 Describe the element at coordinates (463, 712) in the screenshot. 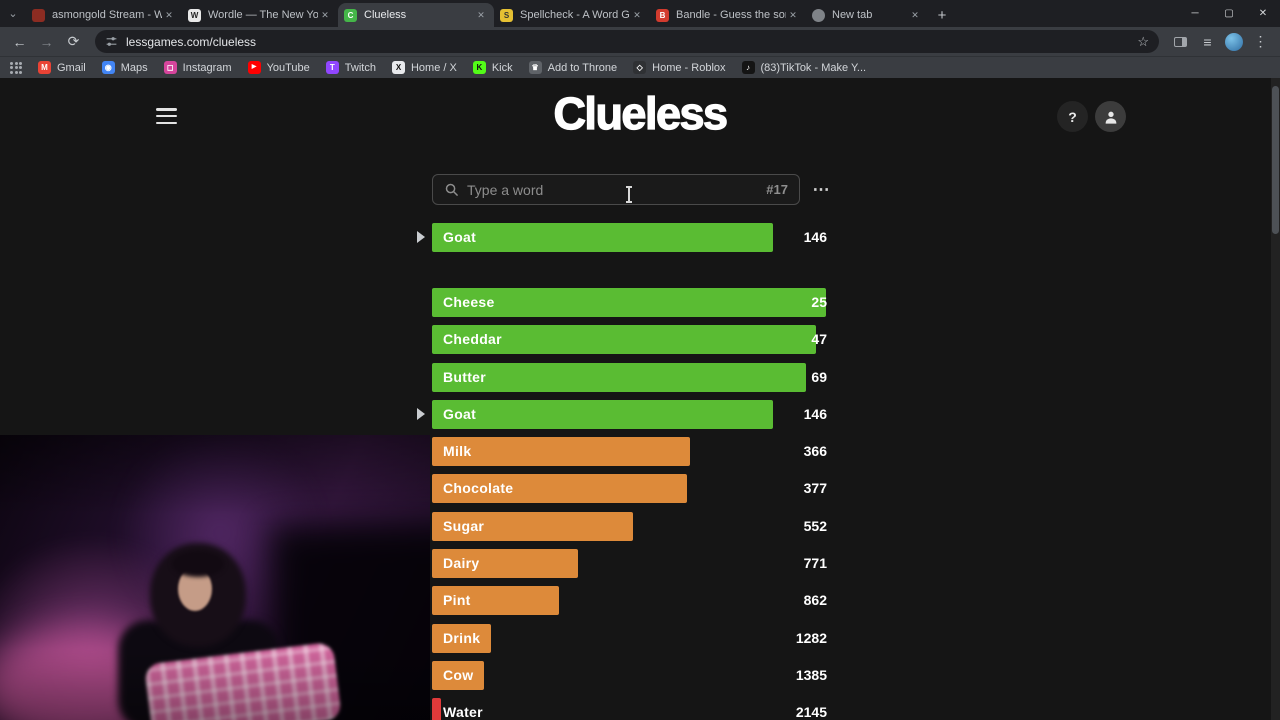

I see `word-label: Water` at that location.